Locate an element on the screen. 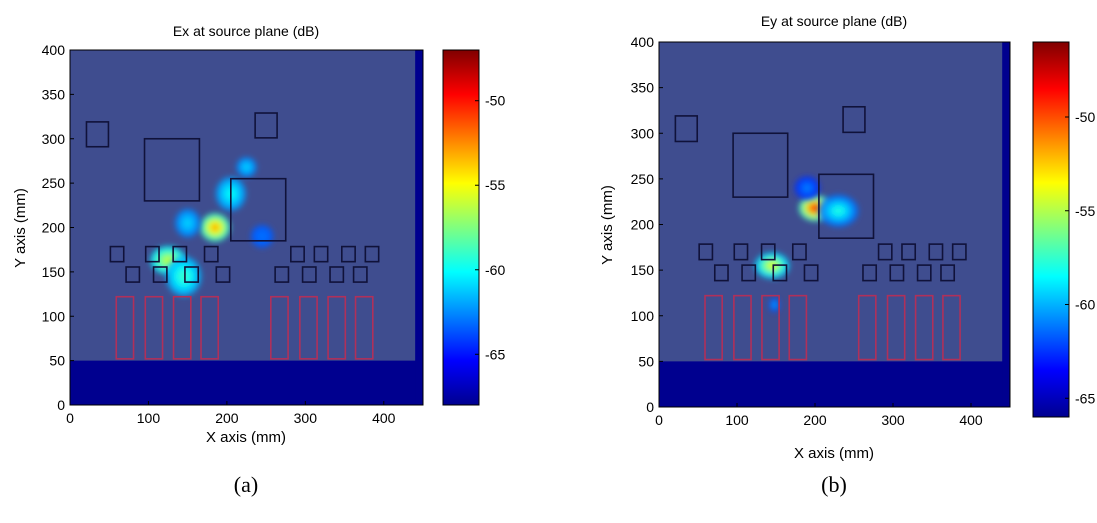  x-tick-label: 300 is located at coordinates (893, 420).